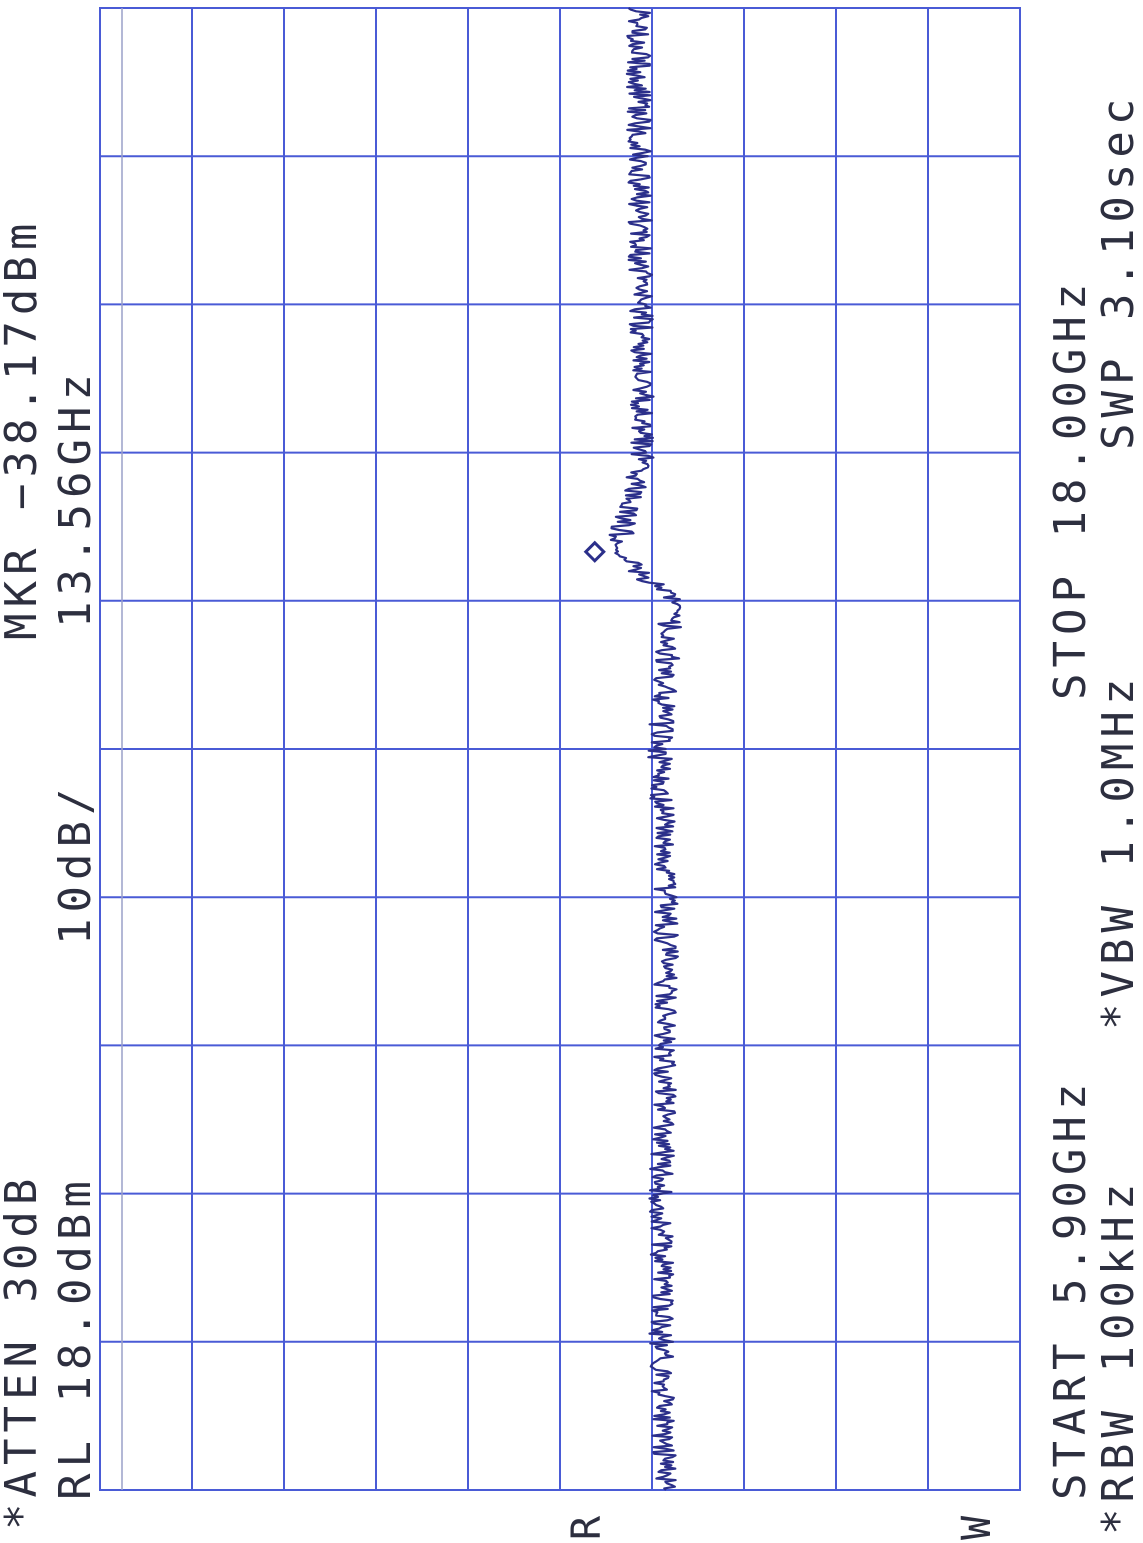 This screenshot has height=1543, width=1143. I want to click on r-side-mark: R, so click(587, 1527).